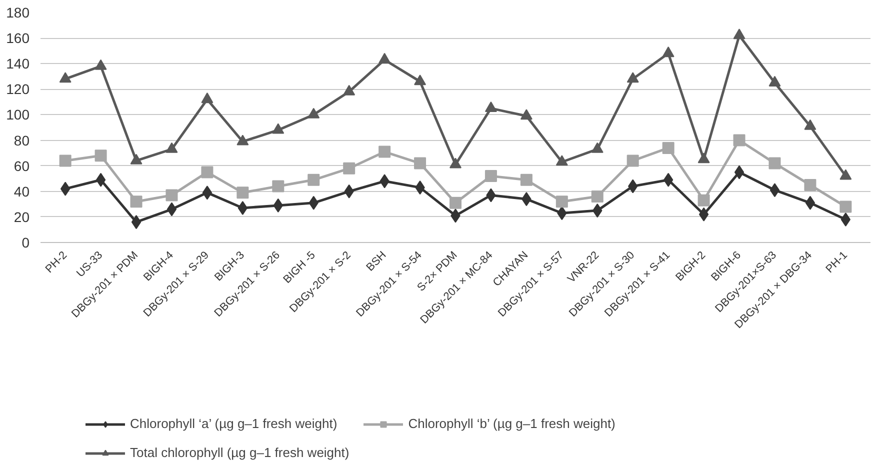  Describe the element at coordinates (26, 242) in the screenshot. I see `y-tick-label: 0` at that location.